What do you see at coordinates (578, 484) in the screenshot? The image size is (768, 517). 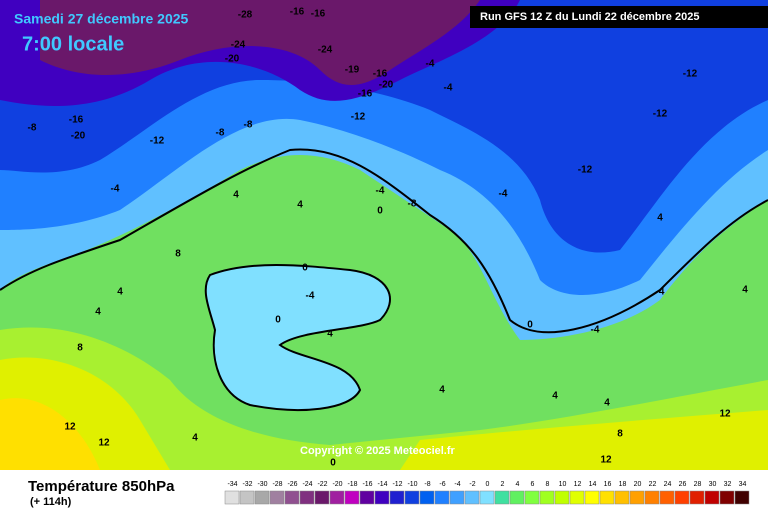 I see `legend-label: 12` at bounding box center [578, 484].